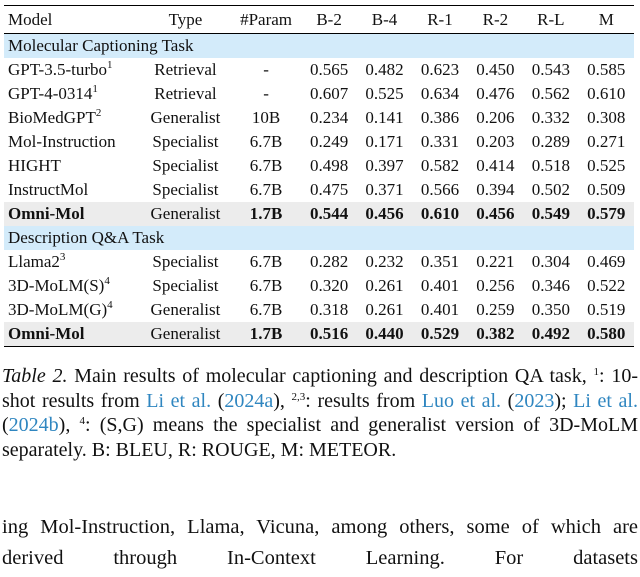 The width and height of the screenshot is (640, 577). Describe the element at coordinates (440, 141) in the screenshot. I see `score-cell: 0.331` at that location.